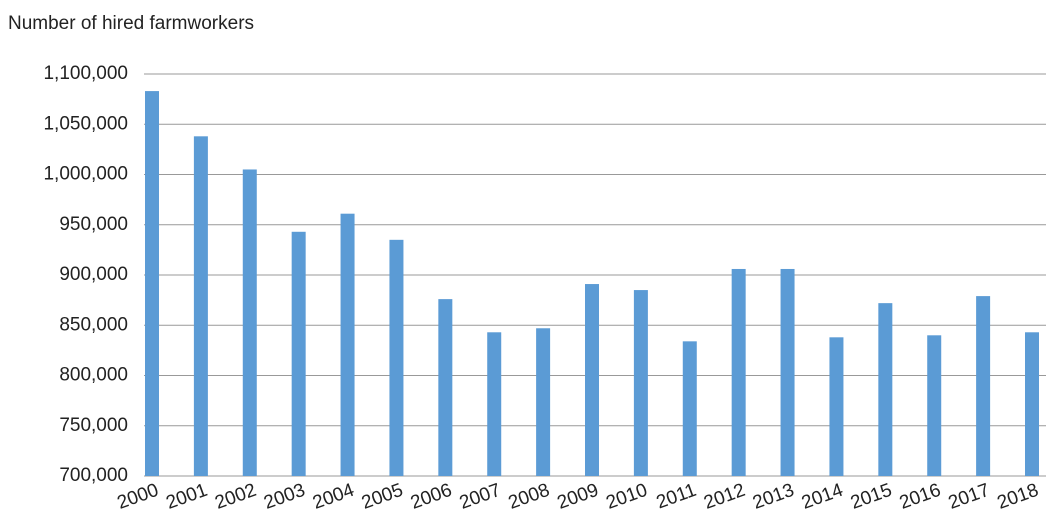 Image resolution: width=1049 pixels, height=531 pixels. What do you see at coordinates (920, 497) in the screenshot?
I see `x-tick-label: 2016` at bounding box center [920, 497].